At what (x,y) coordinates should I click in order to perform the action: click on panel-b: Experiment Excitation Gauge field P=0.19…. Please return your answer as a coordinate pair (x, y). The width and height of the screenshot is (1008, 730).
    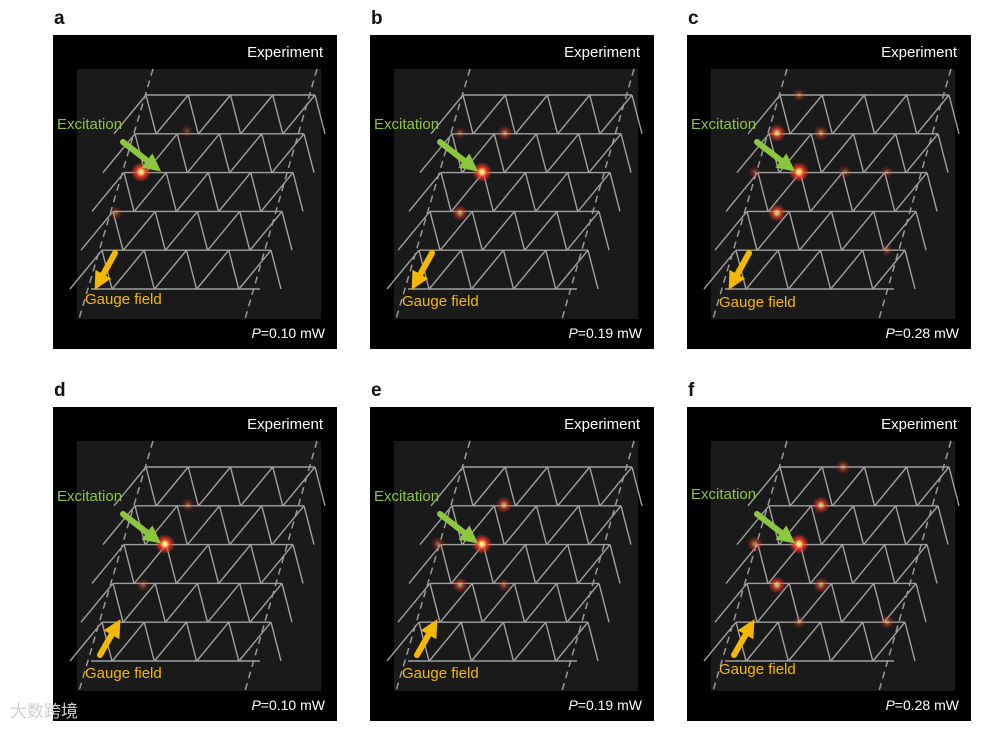
    Looking at the image, I should click on (512, 192).